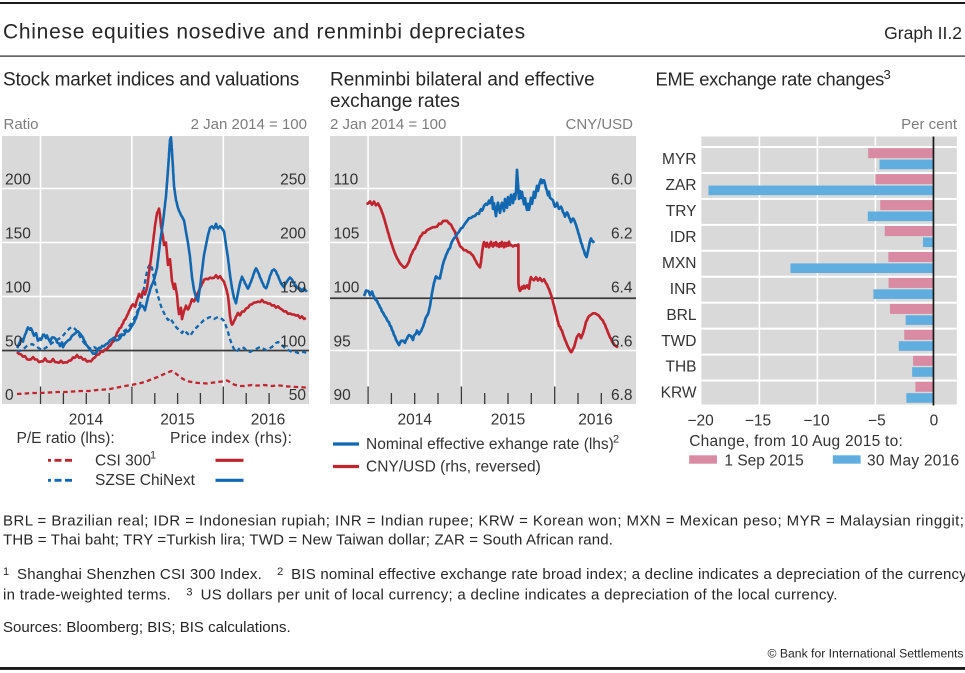  Describe the element at coordinates (679, 159) in the screenshot. I see `svg-text: MYR` at that location.